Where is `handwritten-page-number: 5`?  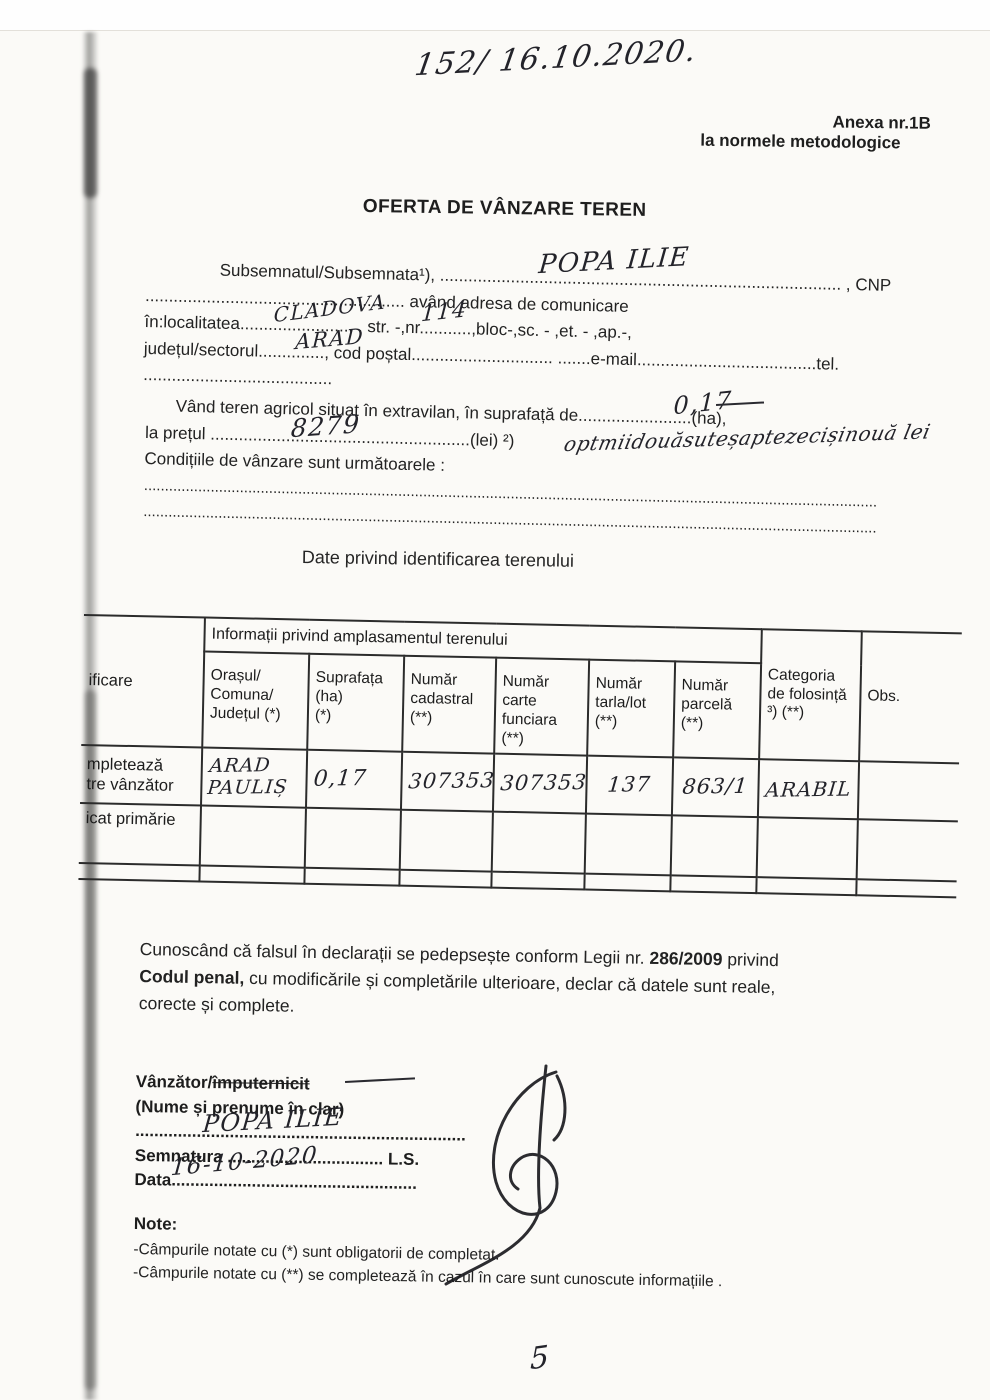
handwritten-page-number: 5 is located at coordinates (540, 1358).